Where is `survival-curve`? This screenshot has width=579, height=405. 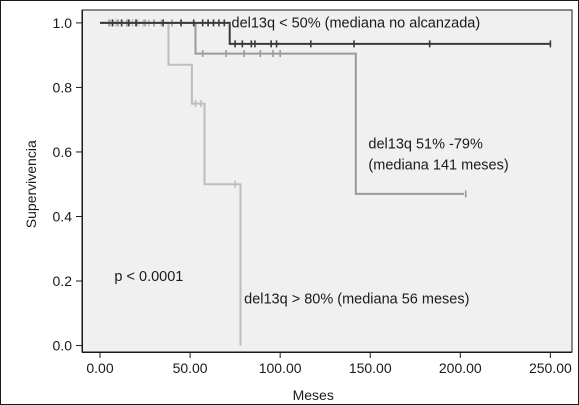
survival-curve is located at coordinates (325, 33).